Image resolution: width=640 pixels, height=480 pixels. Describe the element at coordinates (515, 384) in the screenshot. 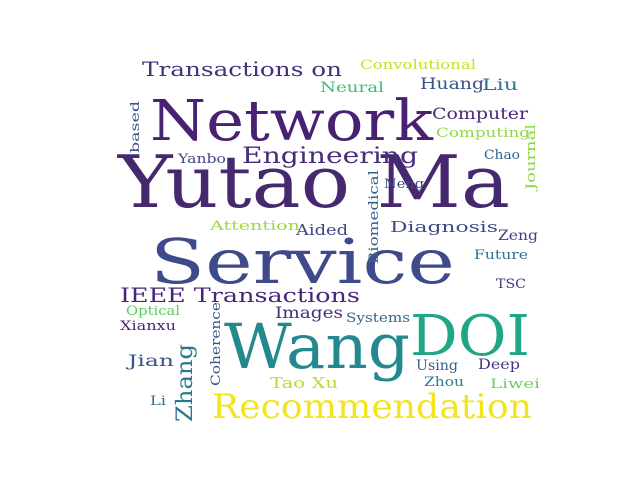

I see `word-liwei: Liwei` at that location.